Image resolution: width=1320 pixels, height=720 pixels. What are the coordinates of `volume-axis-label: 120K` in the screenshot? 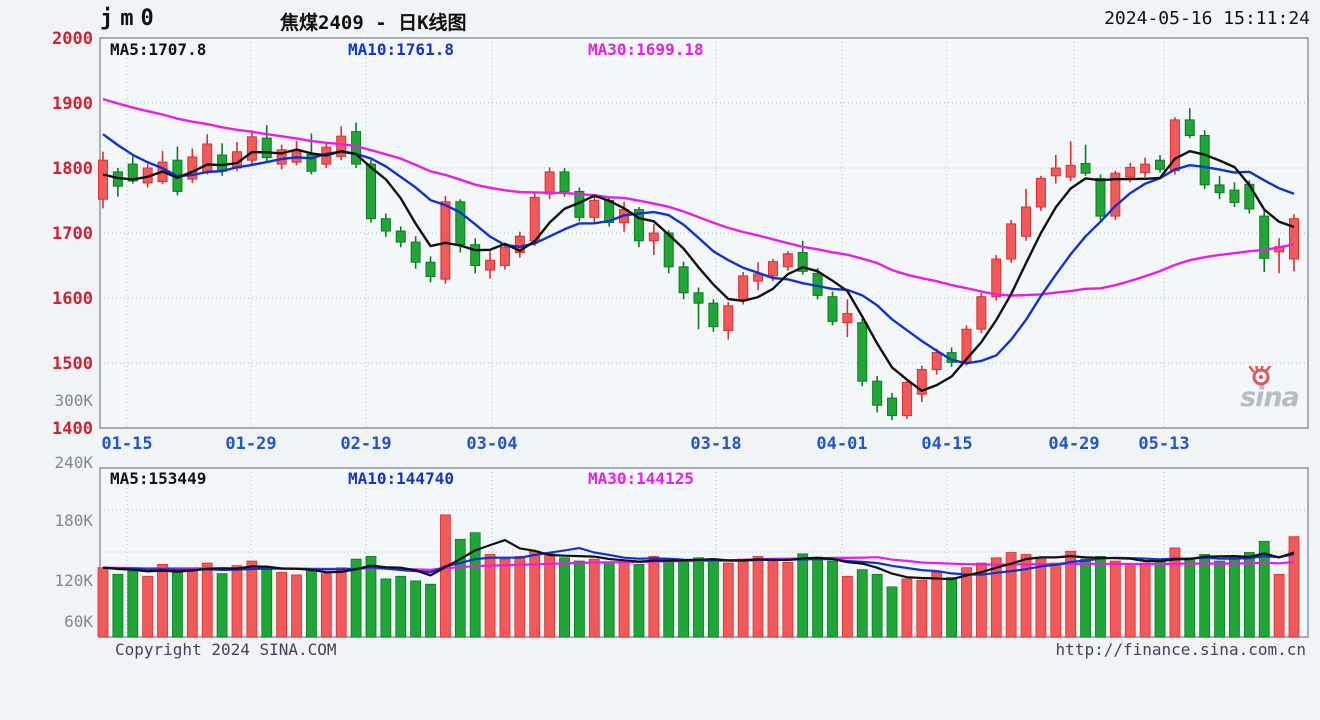 It's located at (73, 580).